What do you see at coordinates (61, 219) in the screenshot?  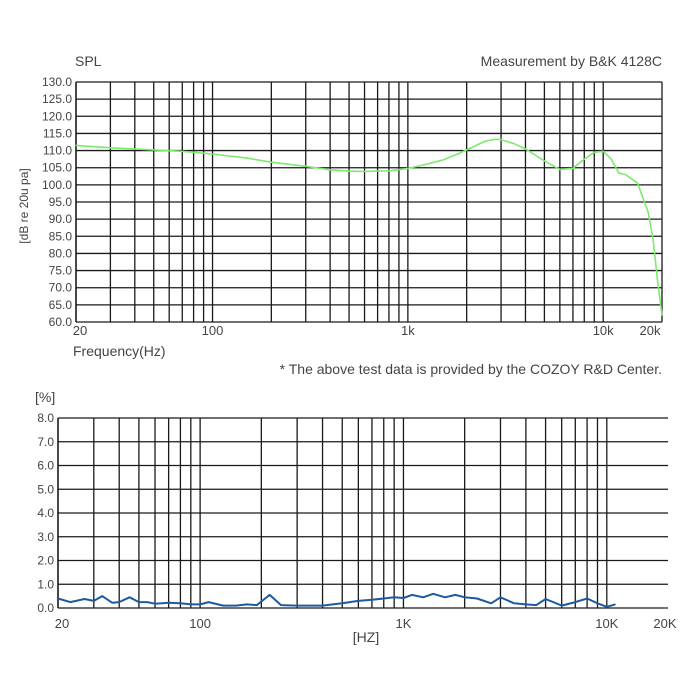 I see `chart1-y-tick-label: 90.0` at bounding box center [61, 219].